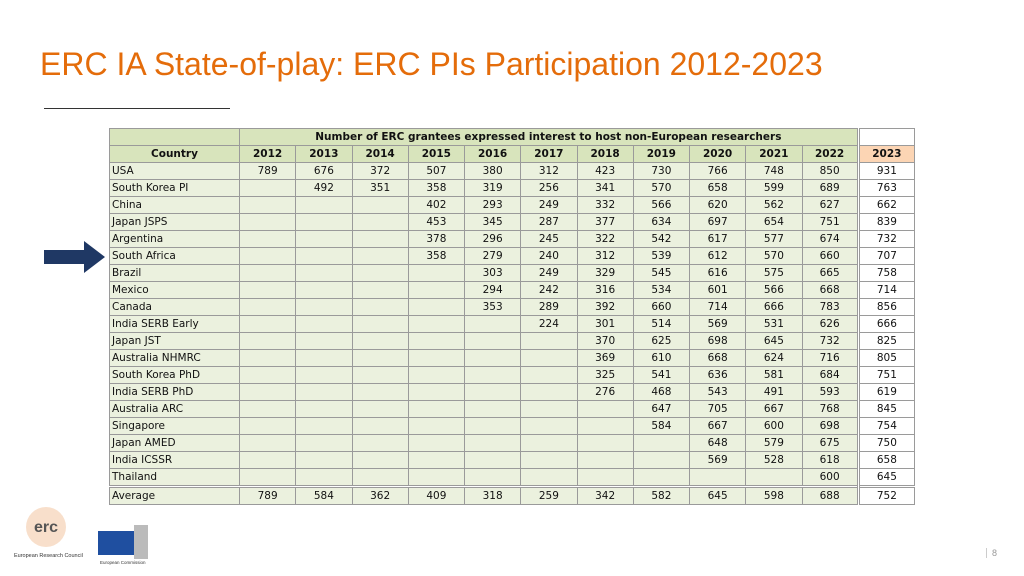  Describe the element at coordinates (717, 290) in the screenshot. I see `value-cell: 601` at that location.